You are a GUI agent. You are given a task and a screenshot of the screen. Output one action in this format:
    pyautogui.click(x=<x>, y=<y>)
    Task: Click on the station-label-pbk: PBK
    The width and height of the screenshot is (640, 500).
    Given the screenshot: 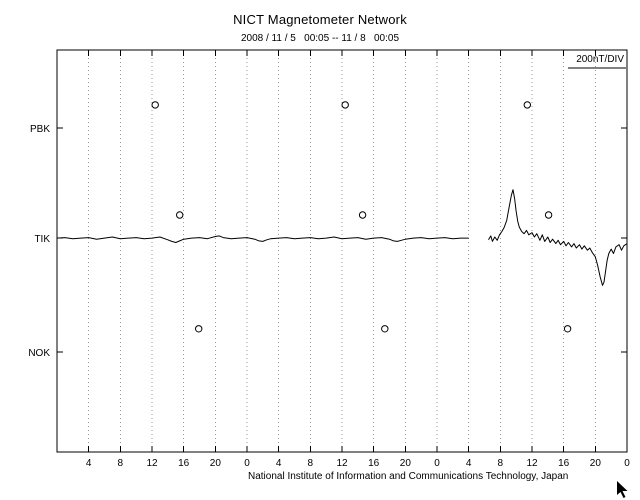 What is the action you would take?
    pyautogui.click(x=40, y=129)
    